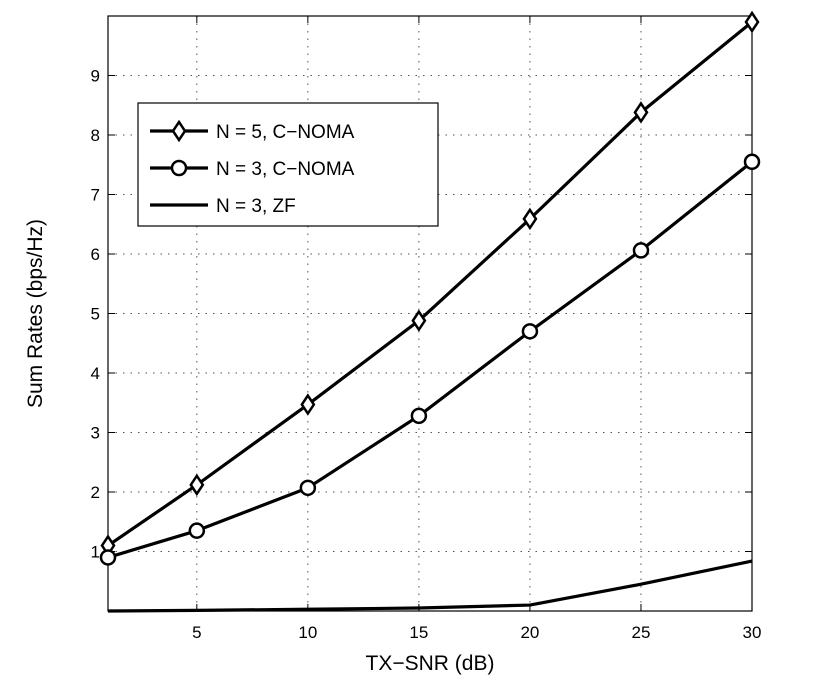  Describe the element at coordinates (430, 663) in the screenshot. I see `x-axis-label: TX−SNR (dB)` at that location.